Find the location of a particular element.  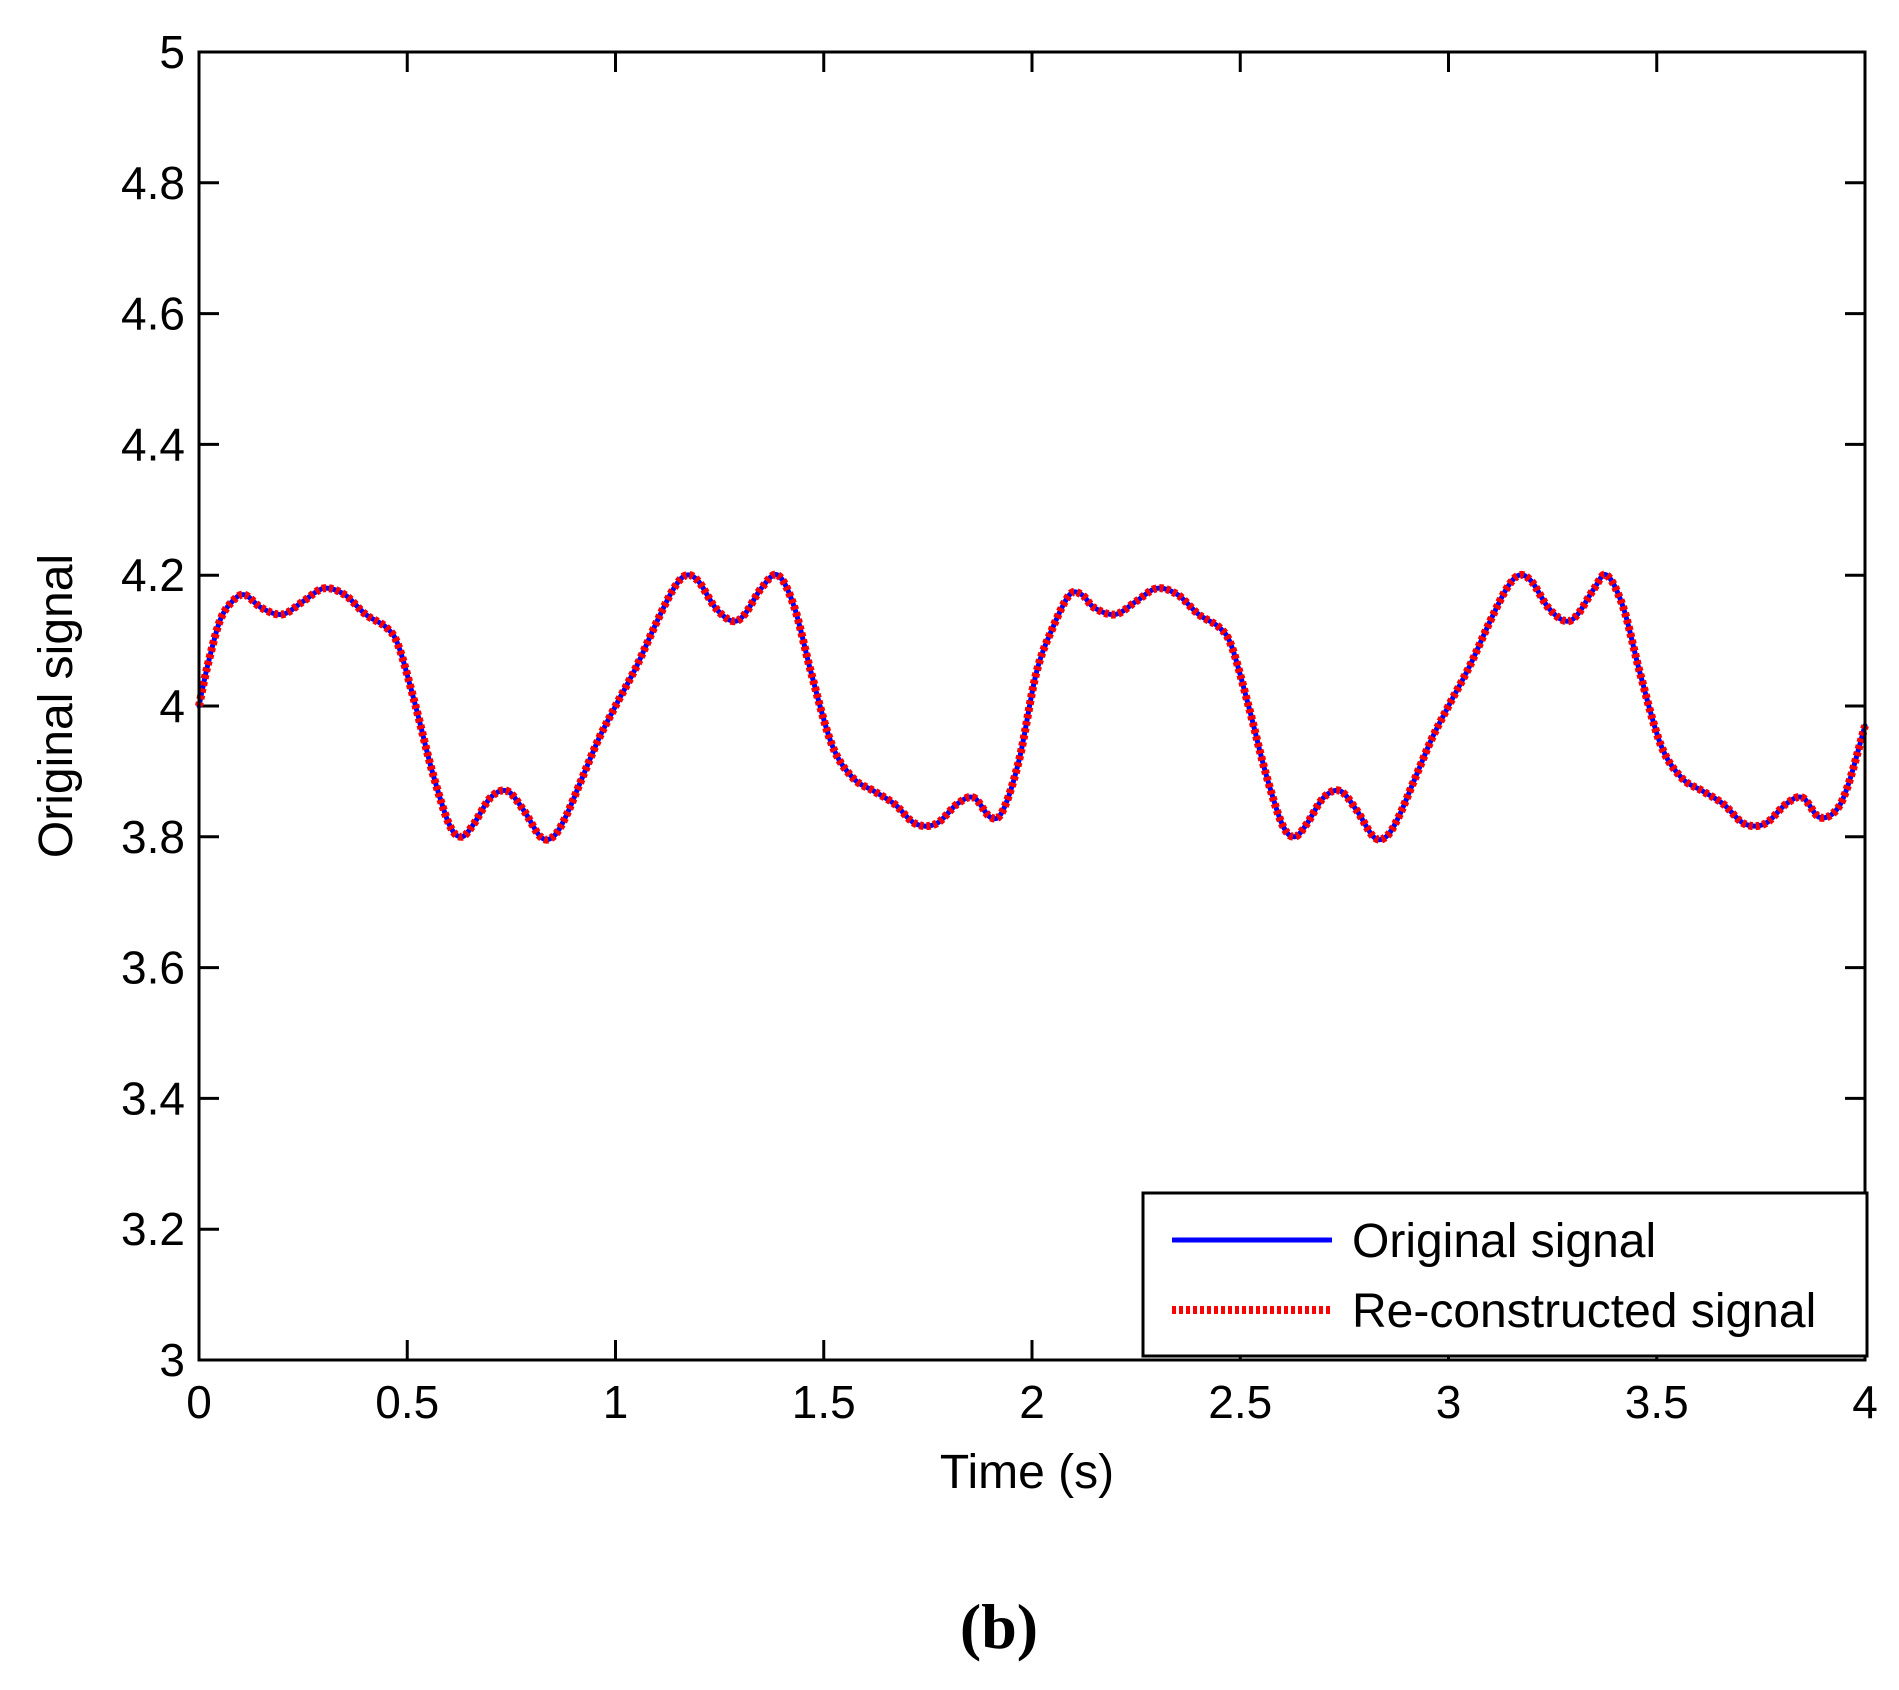

legend-box is located at coordinates (1505, 1274).